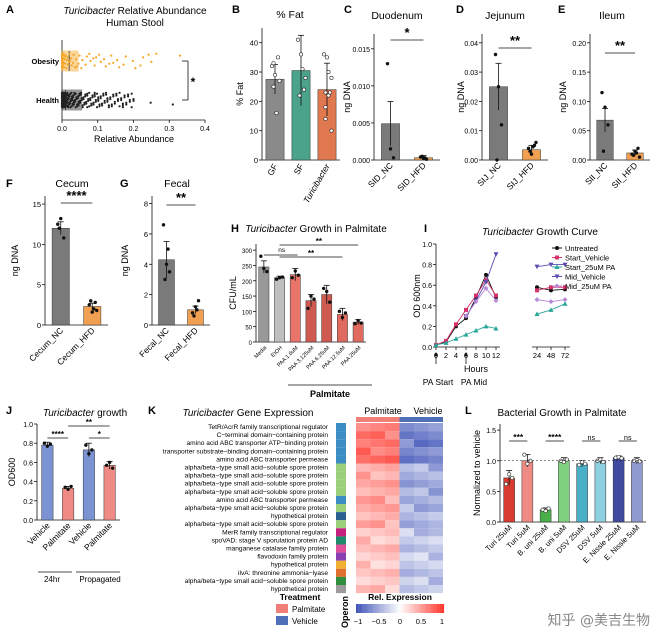 Image resolution: width=660 pixels, height=638 pixels. I want to click on y-tick-label-G: 6, so click(146, 234).